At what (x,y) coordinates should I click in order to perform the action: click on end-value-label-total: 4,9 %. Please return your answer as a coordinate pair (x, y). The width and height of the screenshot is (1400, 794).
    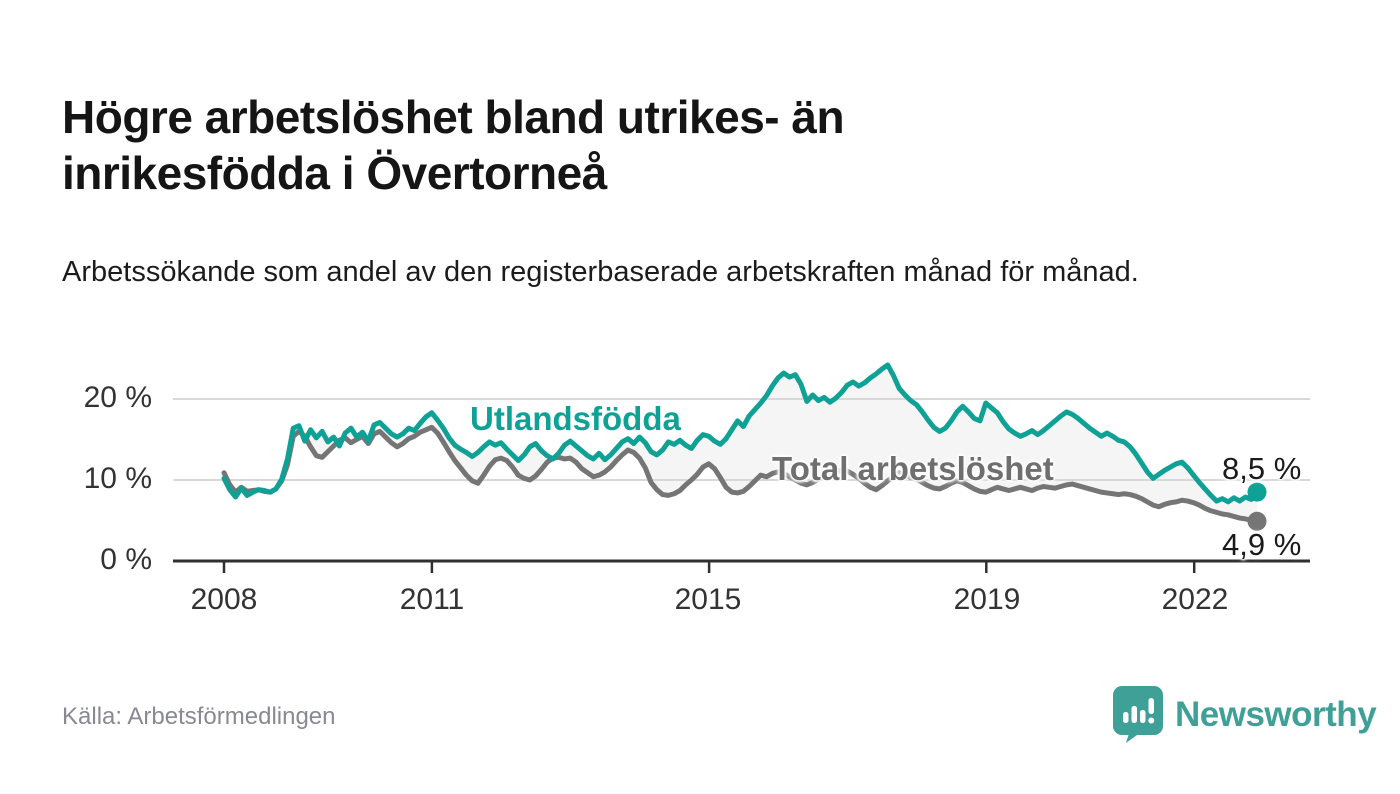
    Looking at the image, I should click on (1262, 544).